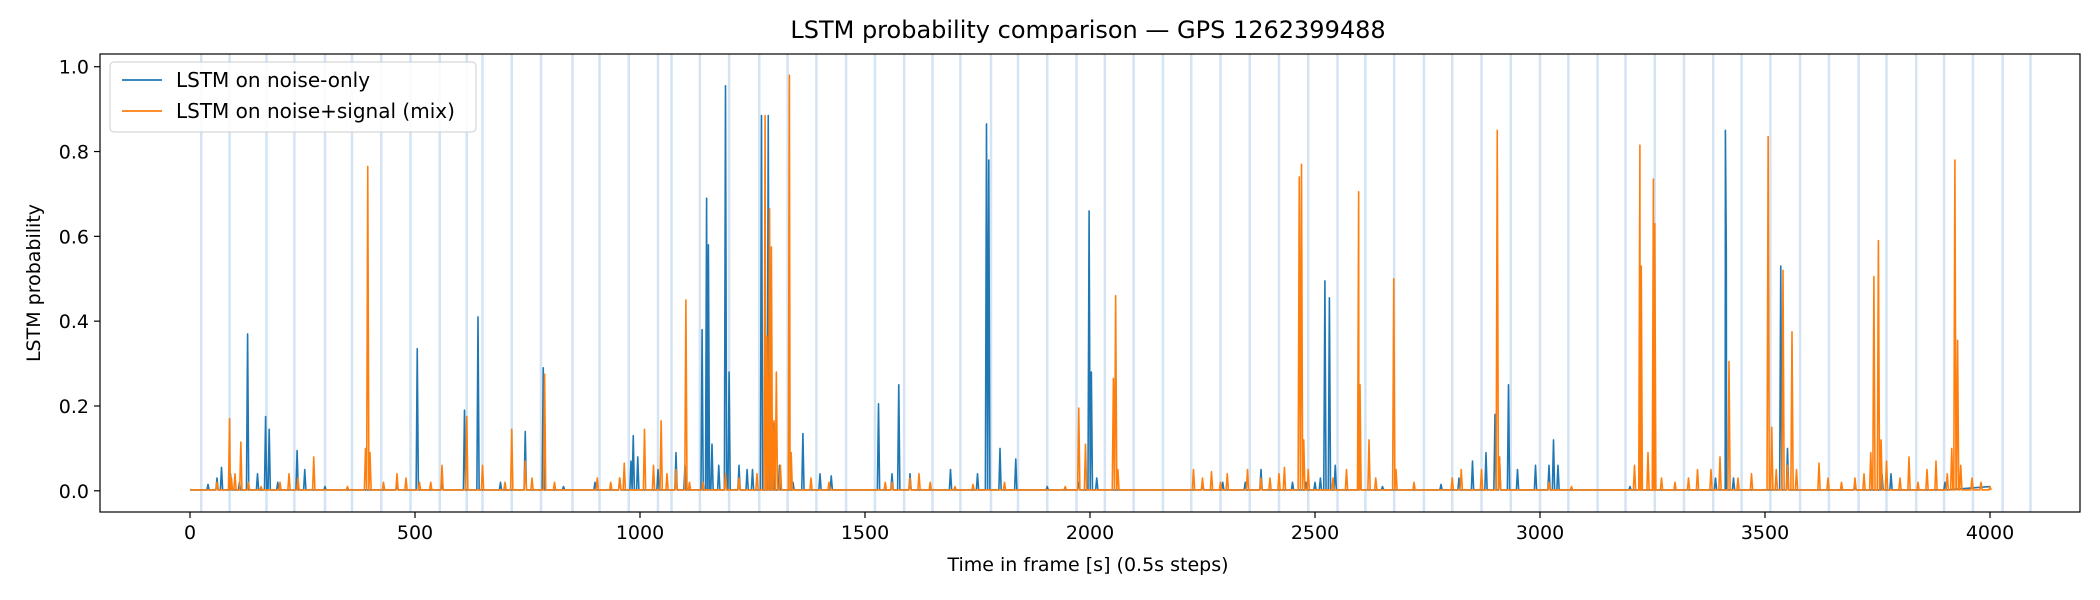 The width and height of the screenshot is (2100, 600). What do you see at coordinates (415, 533) in the screenshot?
I see `x-tick-label-1: 500` at bounding box center [415, 533].